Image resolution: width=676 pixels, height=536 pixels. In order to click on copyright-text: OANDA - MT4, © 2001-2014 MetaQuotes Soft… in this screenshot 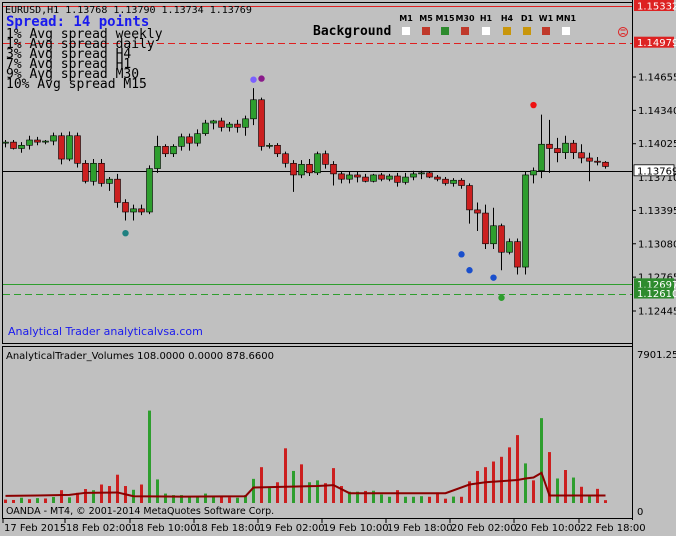, I will do `click(140, 511)`.